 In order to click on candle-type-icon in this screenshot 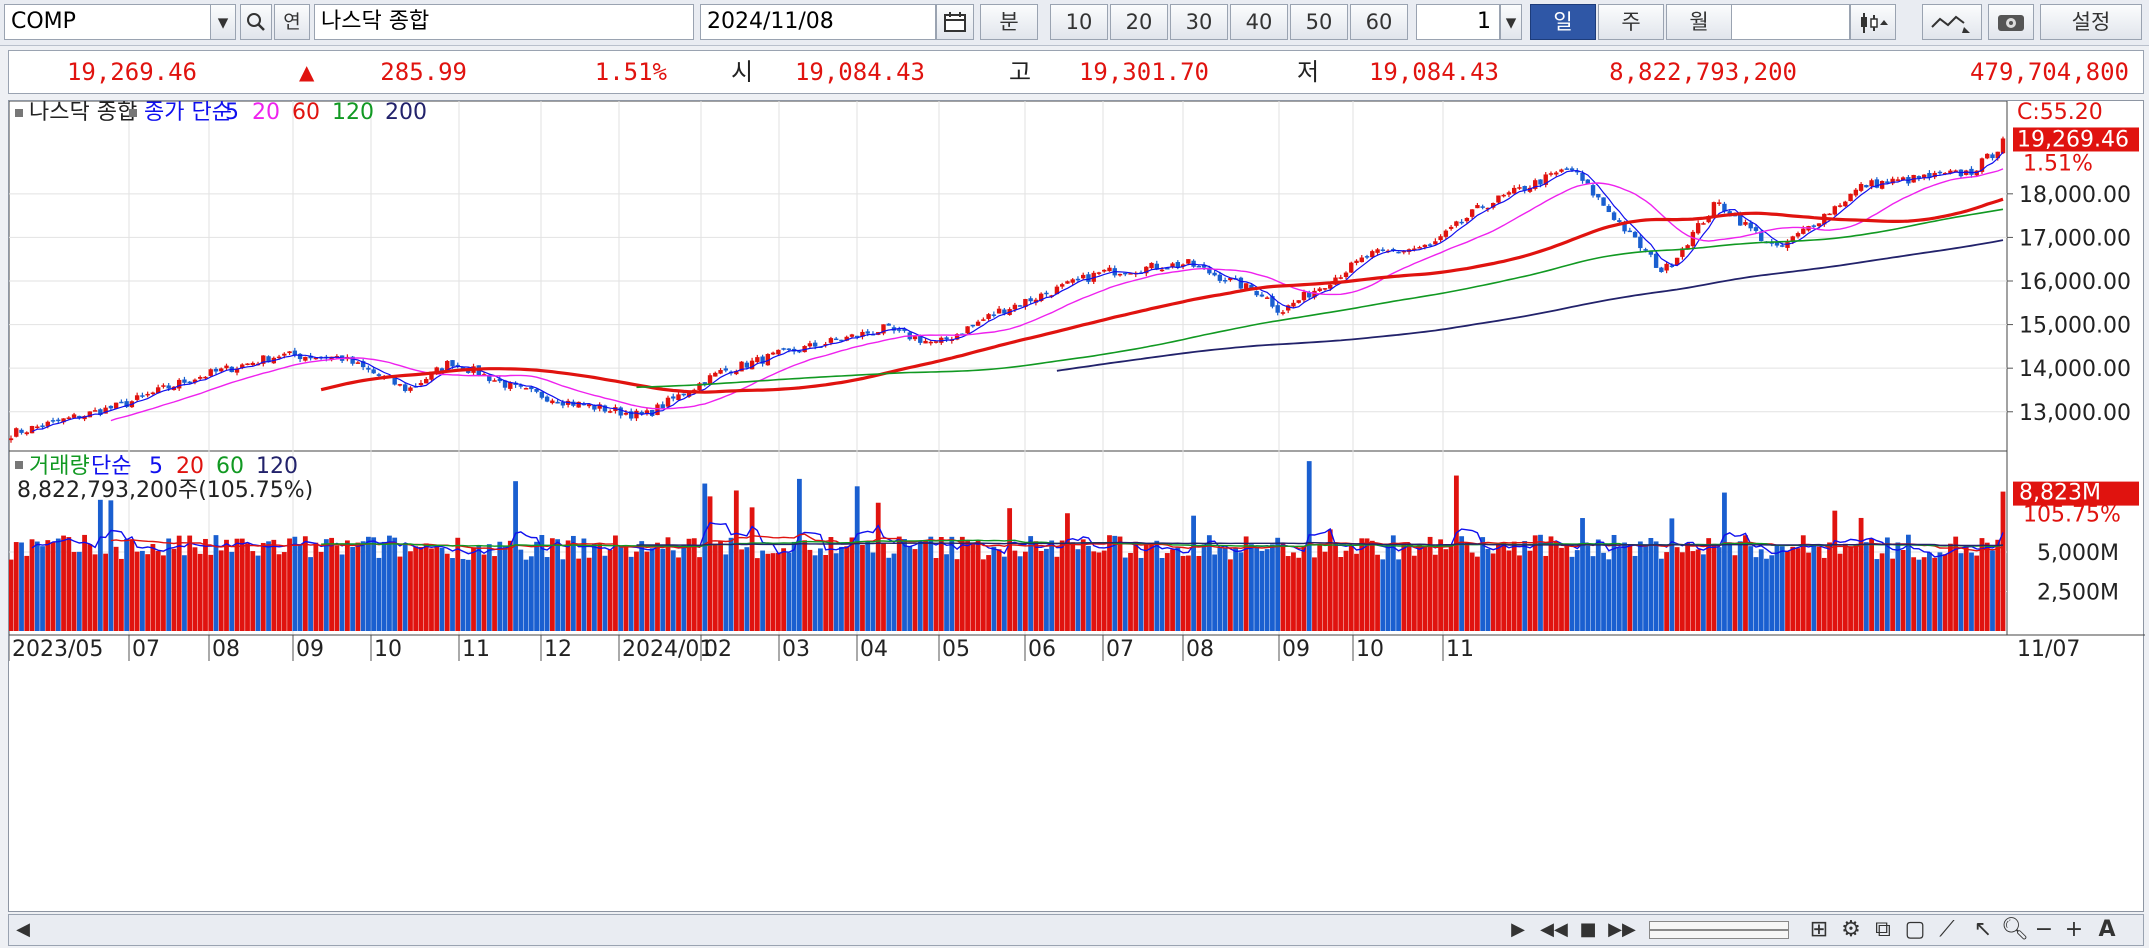, I will do `click(1873, 22)`.